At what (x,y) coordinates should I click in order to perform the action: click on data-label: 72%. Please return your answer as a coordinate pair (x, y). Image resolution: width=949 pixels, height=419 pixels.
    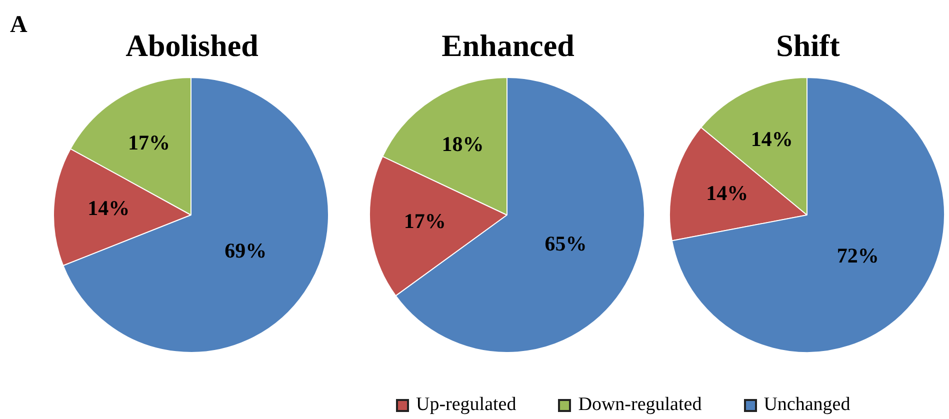
    Looking at the image, I should click on (857, 255).